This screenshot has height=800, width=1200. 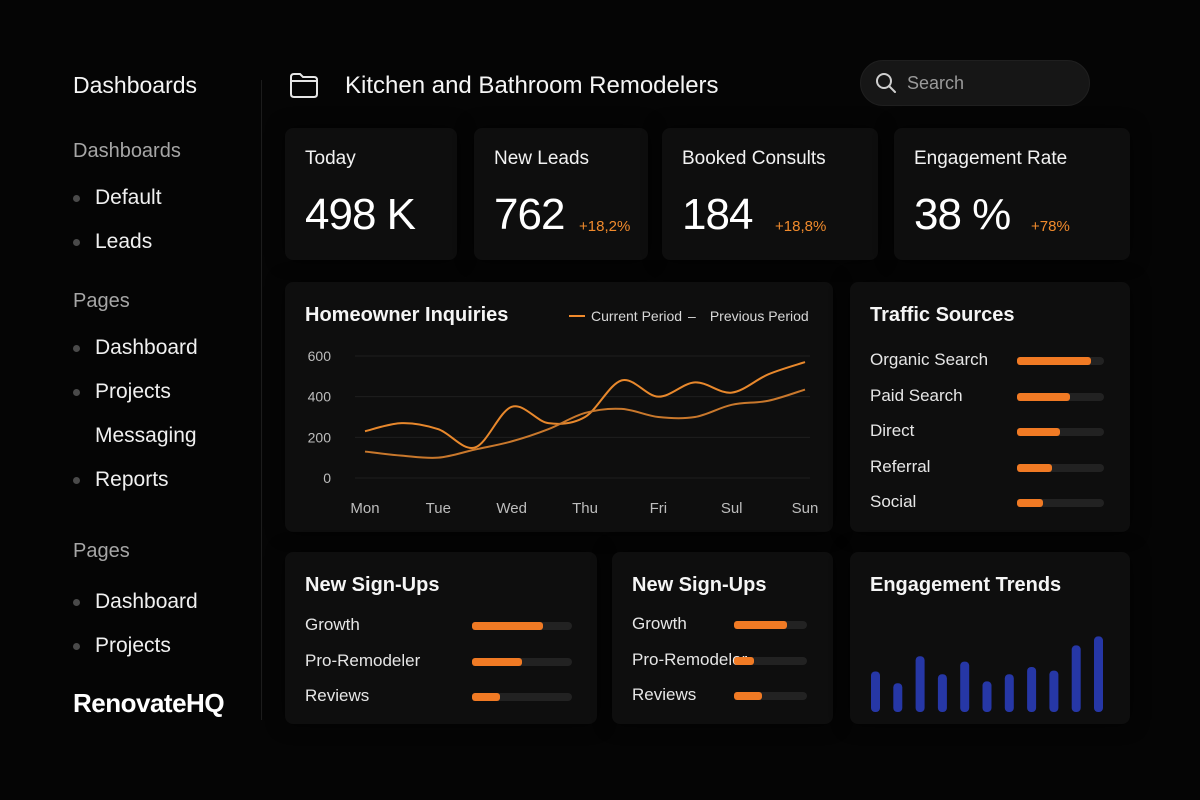 What do you see at coordinates (886, 83) in the screenshot?
I see `search-icon` at bounding box center [886, 83].